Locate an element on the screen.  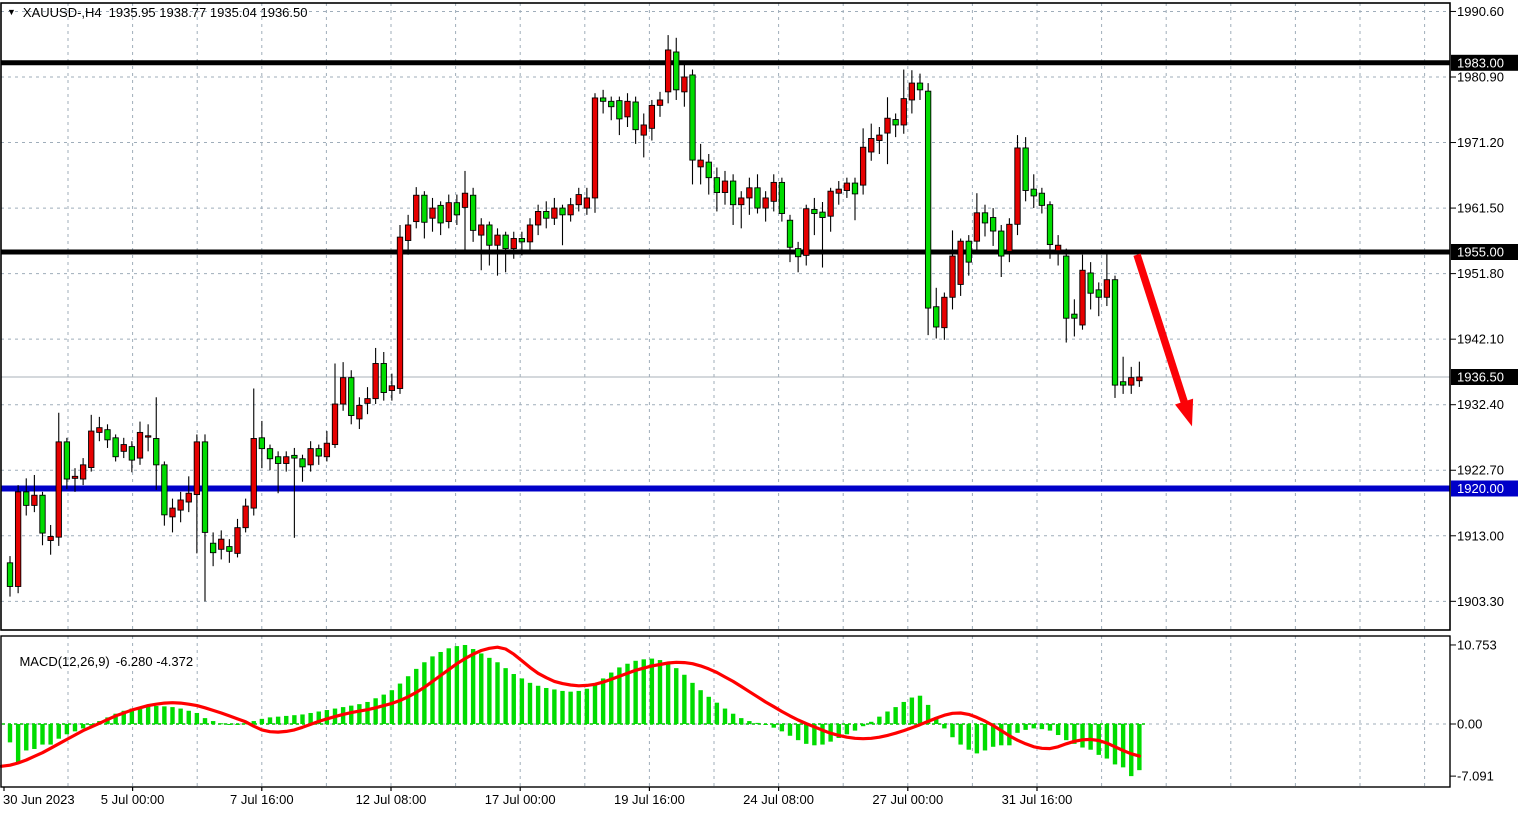
symbol-dropdown-icon: ▼ is located at coordinates (11, 12).